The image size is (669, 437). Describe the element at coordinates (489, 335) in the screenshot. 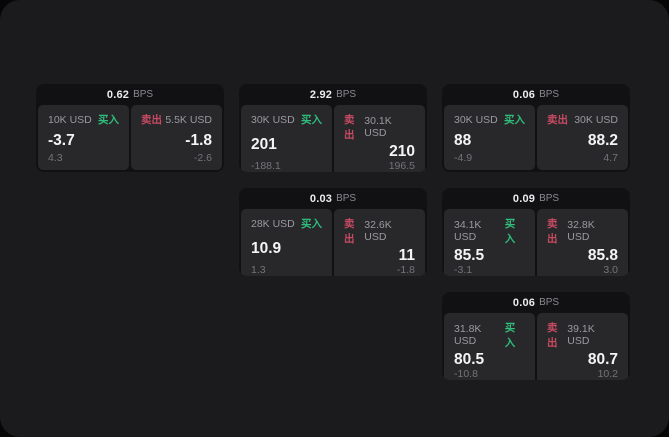

I see `buy-label-row: 31.8K USD 买入` at that location.